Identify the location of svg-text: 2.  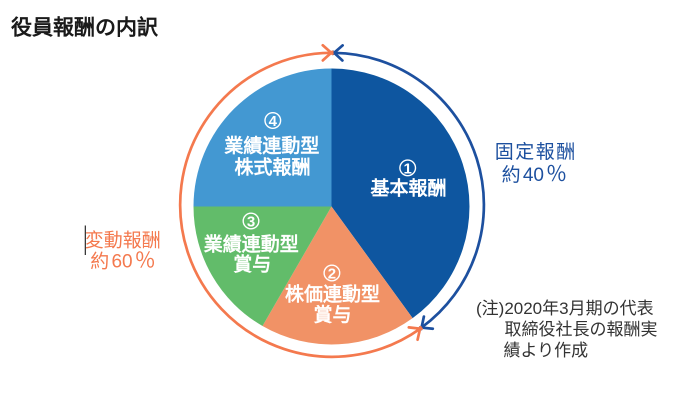
(332, 273).